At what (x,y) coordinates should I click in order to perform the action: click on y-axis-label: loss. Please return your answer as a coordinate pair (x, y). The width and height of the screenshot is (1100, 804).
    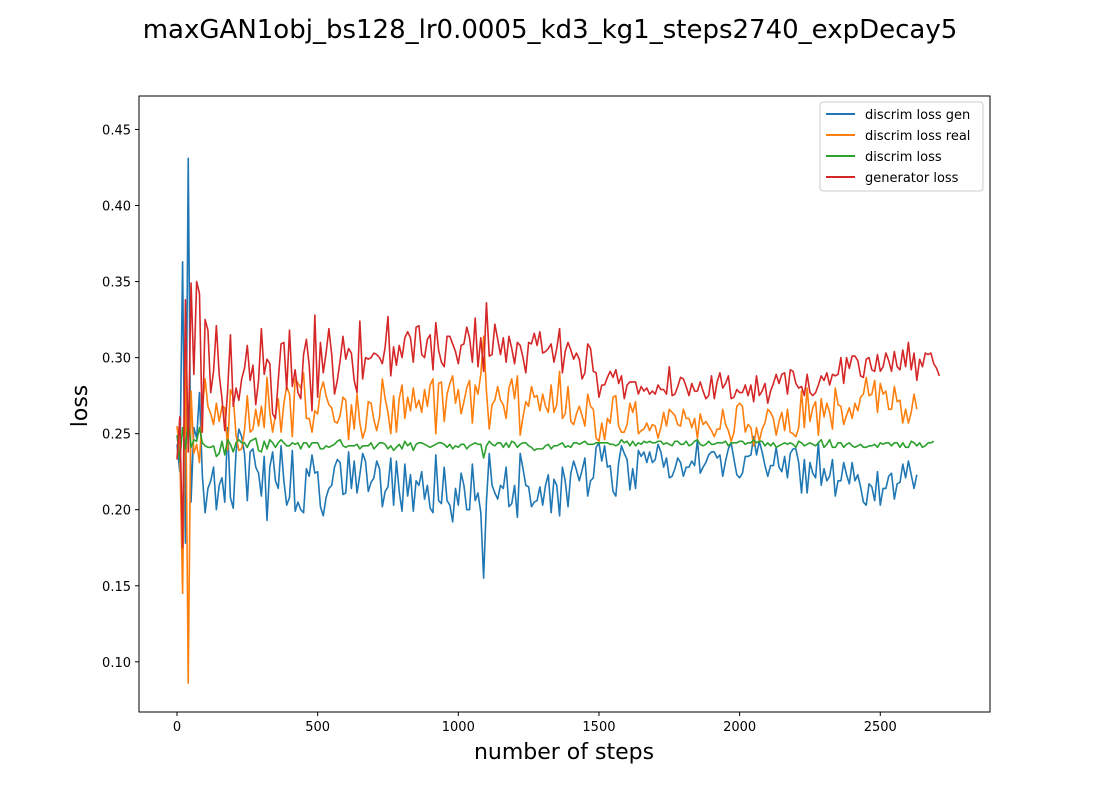
    Looking at the image, I should click on (80, 406).